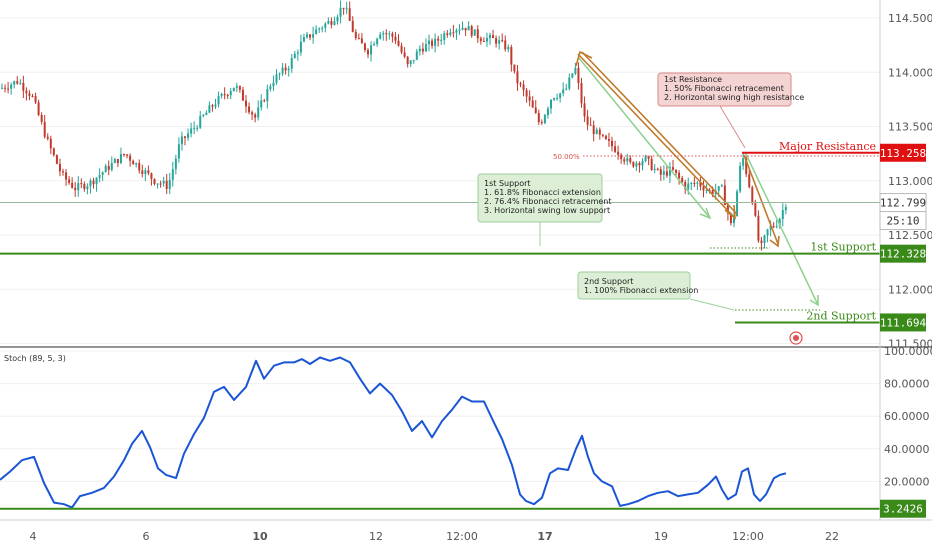 The height and width of the screenshot is (550, 932). Describe the element at coordinates (796, 338) in the screenshot. I see `alert-icon` at that location.